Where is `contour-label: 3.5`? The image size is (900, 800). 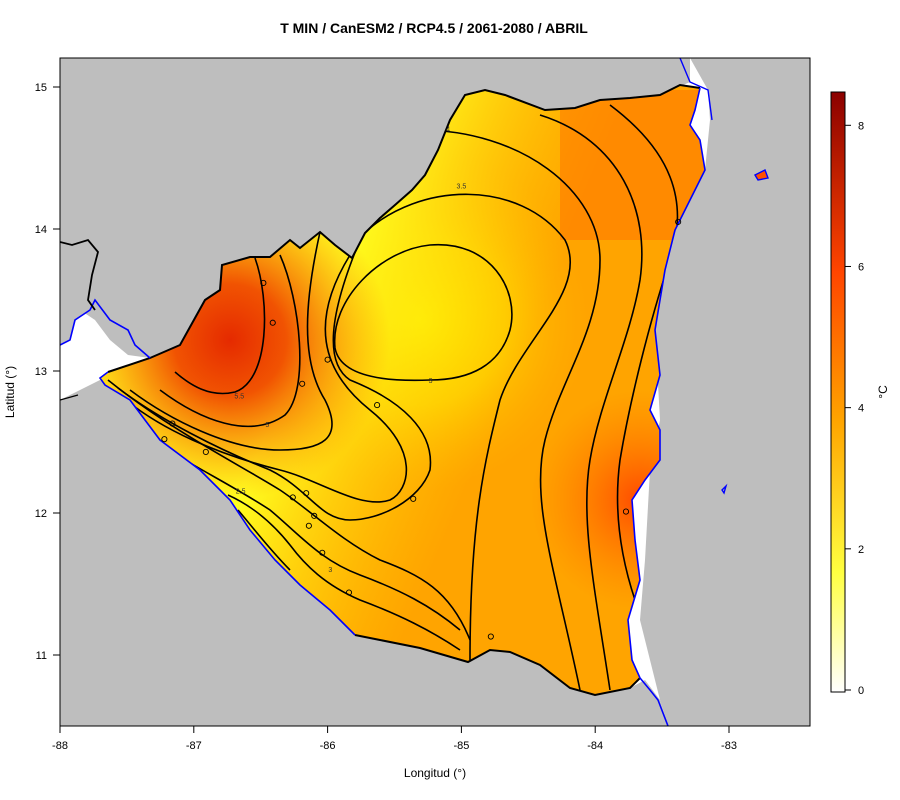
contour-label: 3.5 is located at coordinates (462, 186).